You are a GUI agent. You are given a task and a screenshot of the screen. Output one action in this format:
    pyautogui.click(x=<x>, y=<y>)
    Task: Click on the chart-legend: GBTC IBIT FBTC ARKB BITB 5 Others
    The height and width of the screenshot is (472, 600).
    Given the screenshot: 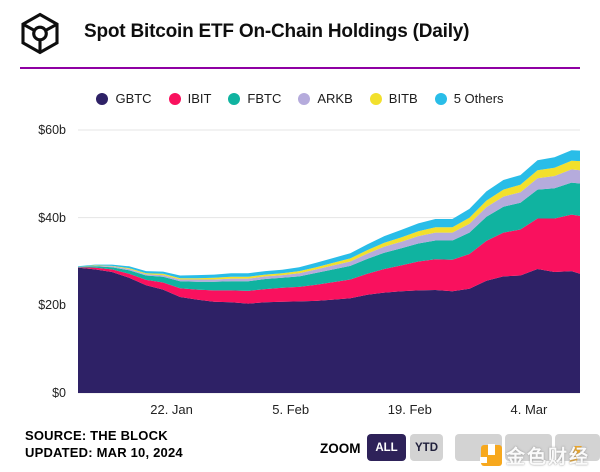 What is the action you would take?
    pyautogui.click(x=300, y=98)
    